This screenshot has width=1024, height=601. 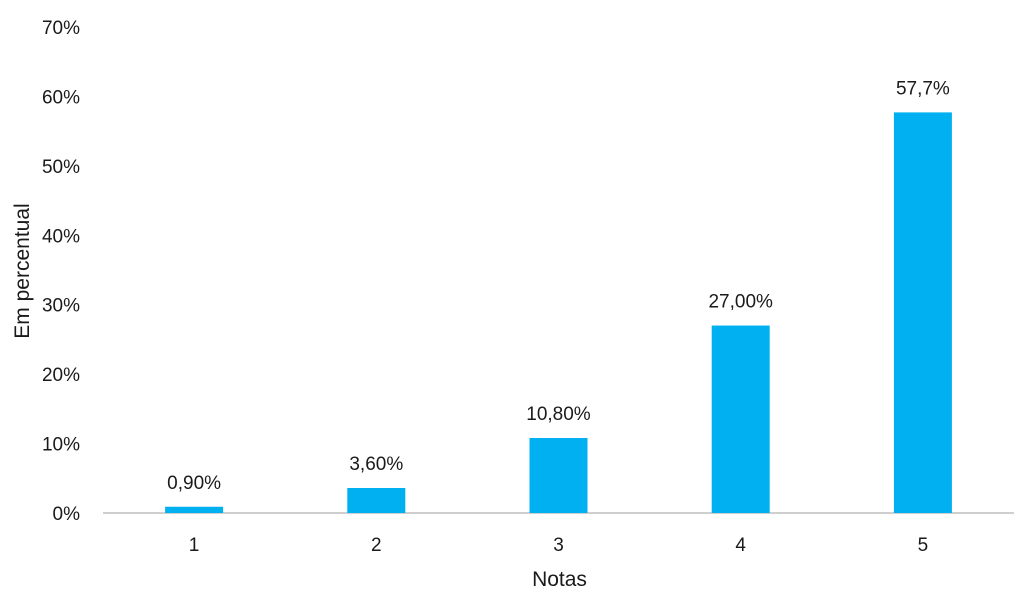 What do you see at coordinates (740, 302) in the screenshot?
I see `data-label: 27,00%` at bounding box center [740, 302].